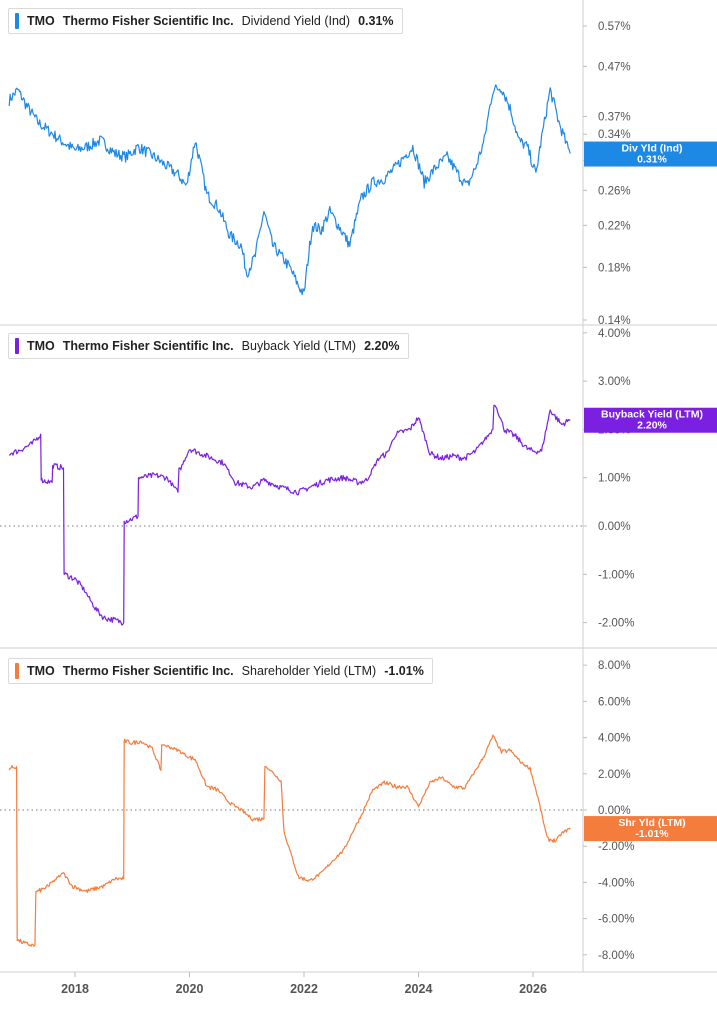 Image resolution: width=717 pixels, height=1010 pixels. Describe the element at coordinates (614, 117) in the screenshot. I see `y-tick-label: 0.37%` at that location.